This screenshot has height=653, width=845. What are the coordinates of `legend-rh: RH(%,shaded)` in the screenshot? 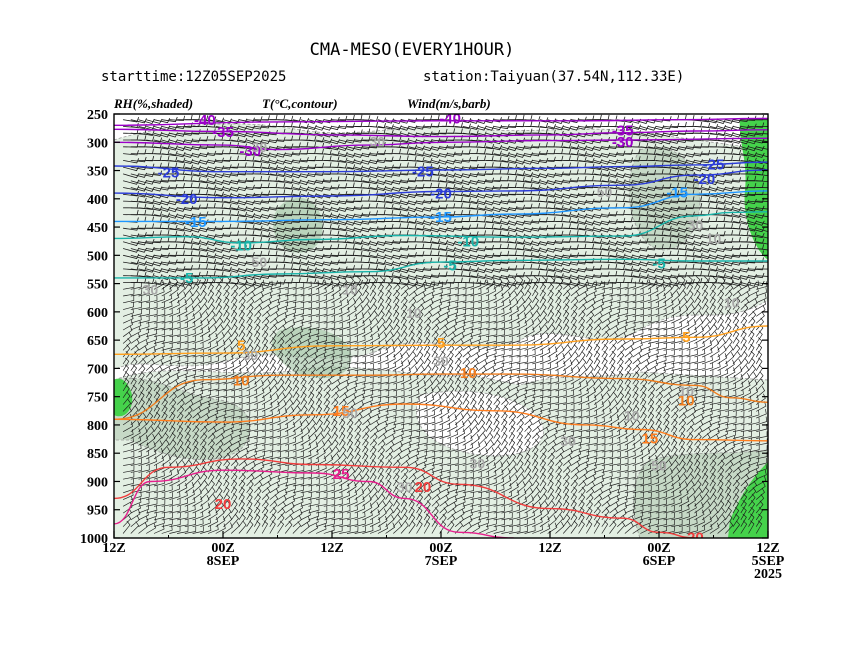 It's located at (153, 103).